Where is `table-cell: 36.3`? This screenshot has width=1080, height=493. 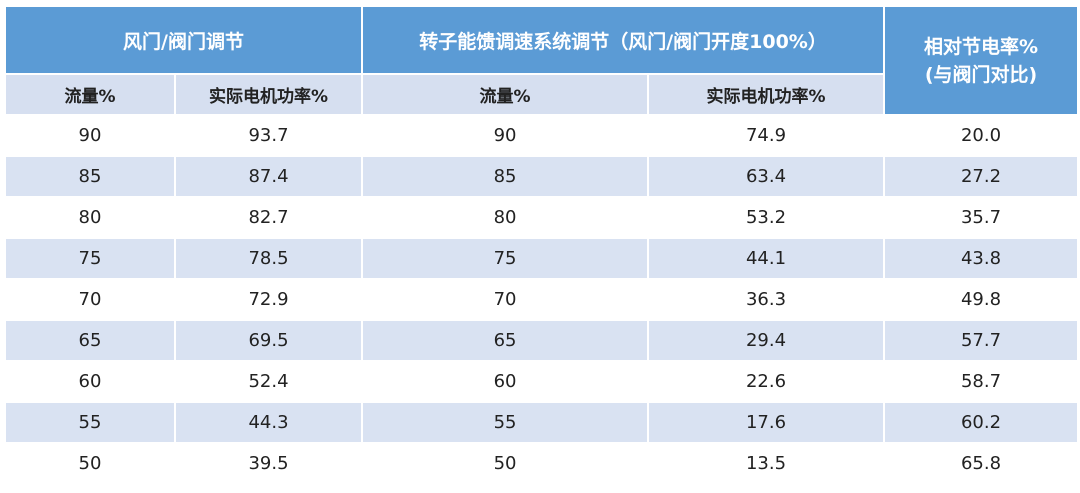
table-cell: 36.3 is located at coordinates (766, 299).